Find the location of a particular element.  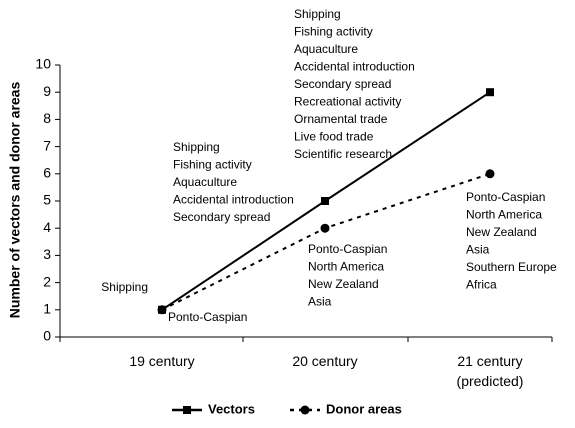

x-tick-label: 19 century is located at coordinates (161, 361).